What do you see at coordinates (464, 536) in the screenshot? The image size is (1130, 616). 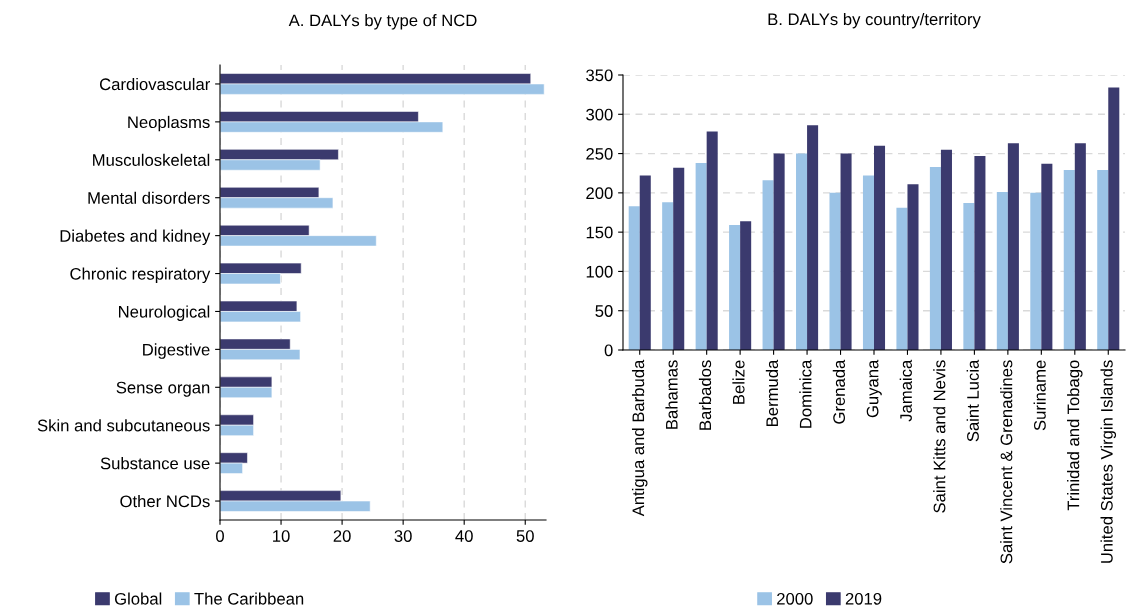 I see `x-tick-label: 40` at bounding box center [464, 536].